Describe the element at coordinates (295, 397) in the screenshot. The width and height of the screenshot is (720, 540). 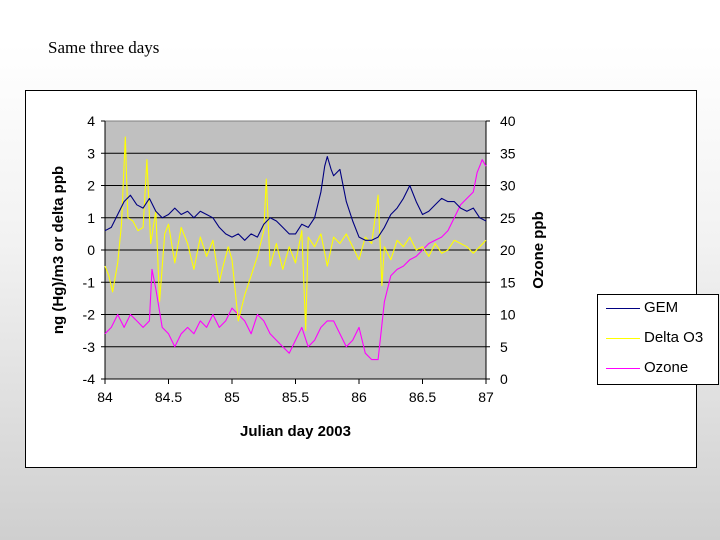
I see `x-tick-label: 85.5` at that location.